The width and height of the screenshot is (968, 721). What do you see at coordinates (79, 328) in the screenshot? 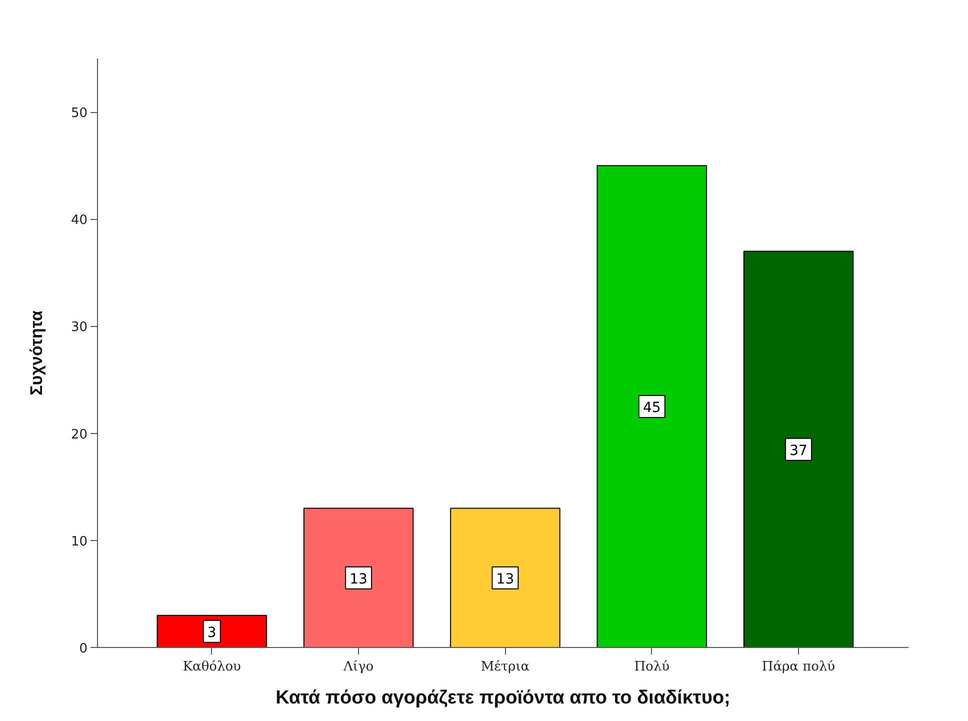
I see `y-tick-label: 30` at bounding box center [79, 328].